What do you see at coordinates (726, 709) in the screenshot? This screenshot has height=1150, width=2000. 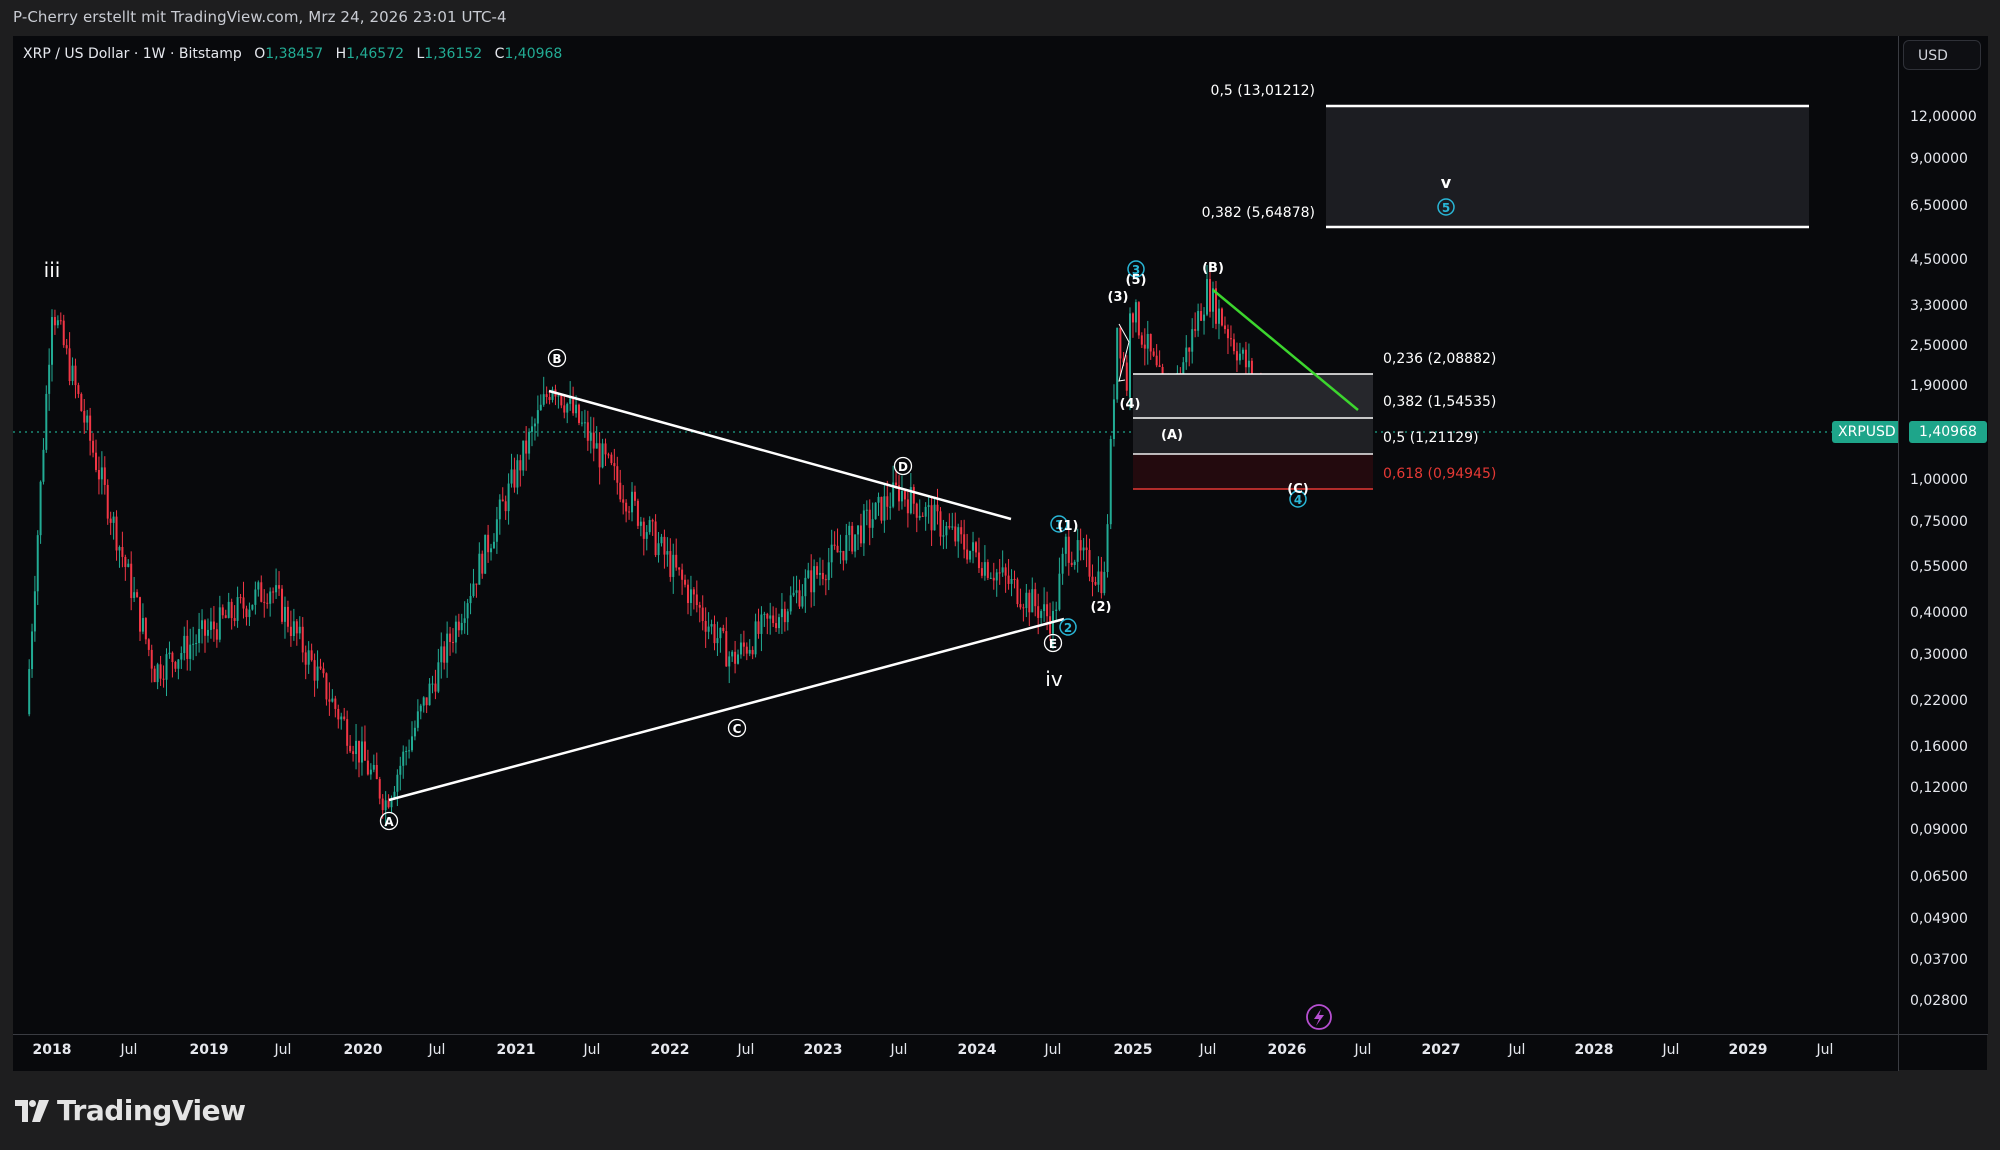 I see `triangle-lower-trendline` at bounding box center [726, 709].